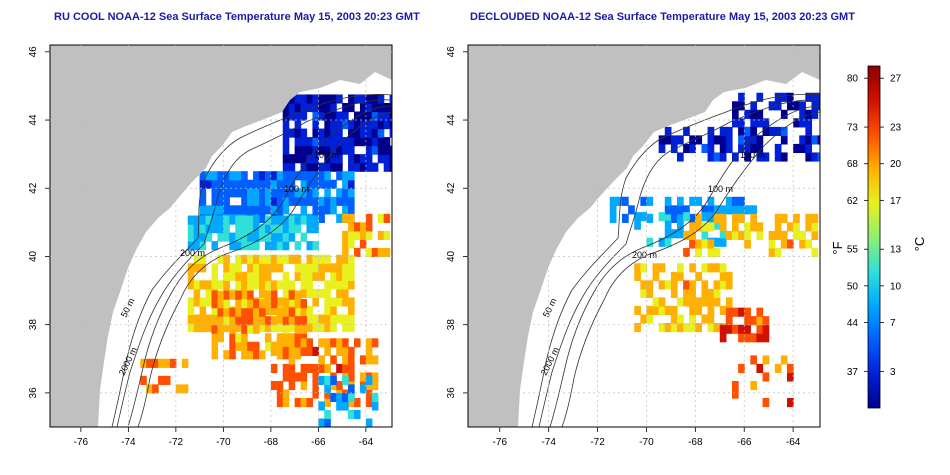 The width and height of the screenshot is (950, 475). What do you see at coordinates (896, 79) in the screenshot?
I see `c-tick-label: 27` at bounding box center [896, 79].